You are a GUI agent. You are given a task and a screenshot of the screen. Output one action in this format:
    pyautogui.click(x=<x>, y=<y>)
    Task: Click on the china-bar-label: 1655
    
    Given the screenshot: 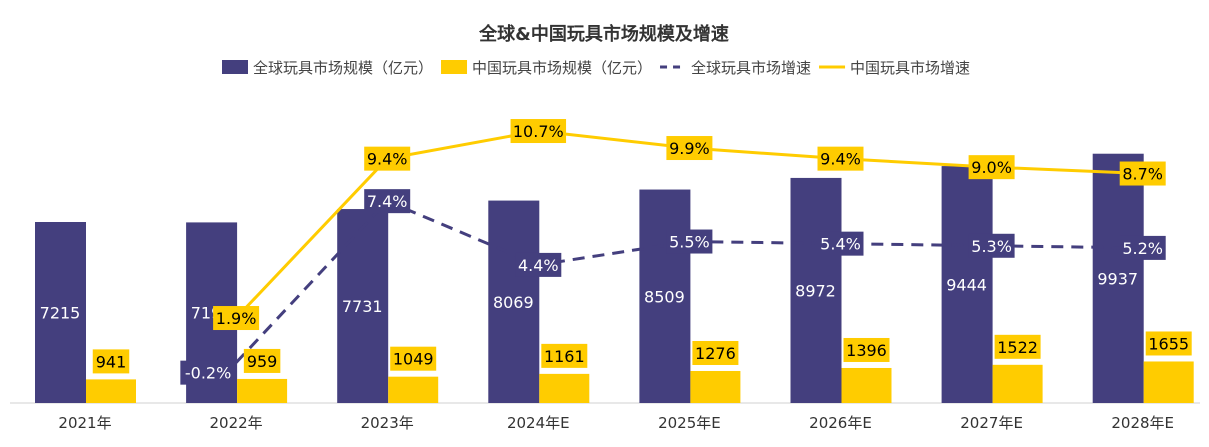 What is the action you would take?
    pyautogui.click(x=1168, y=343)
    